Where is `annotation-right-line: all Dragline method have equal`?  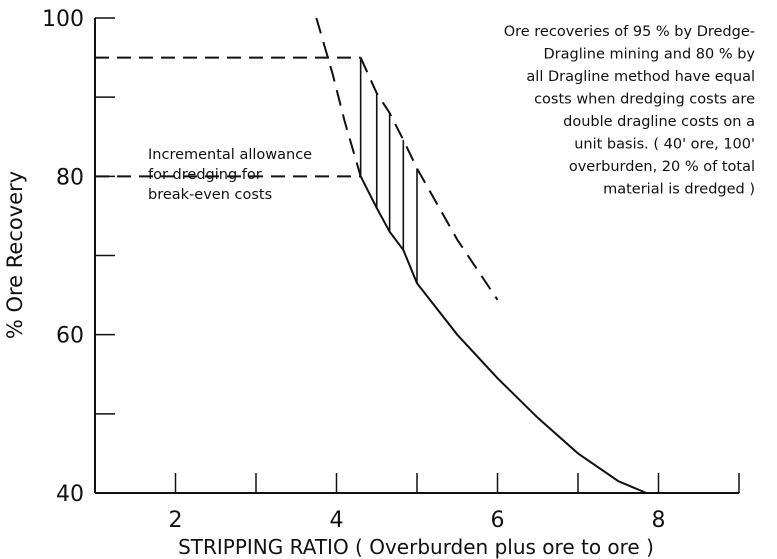
annotation-right-line: all Dragline method have equal is located at coordinates (640, 77).